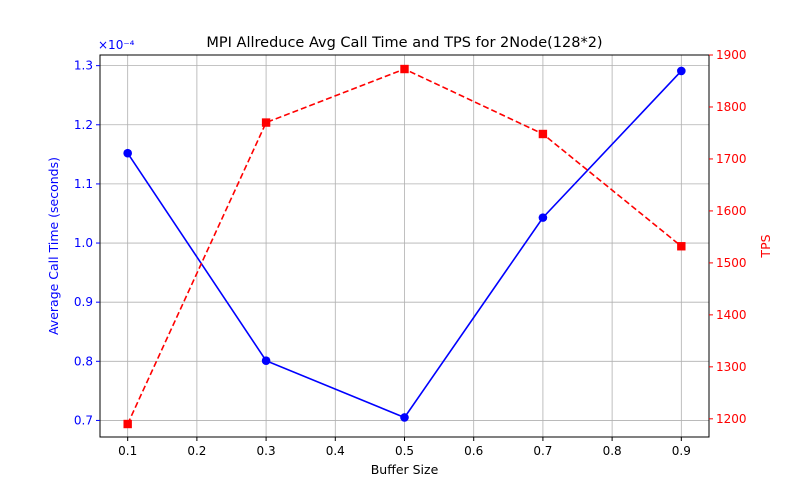 The image size is (788, 492). Describe the element at coordinates (731, 263) in the screenshot. I see `right-tick-label: 1500` at that location.